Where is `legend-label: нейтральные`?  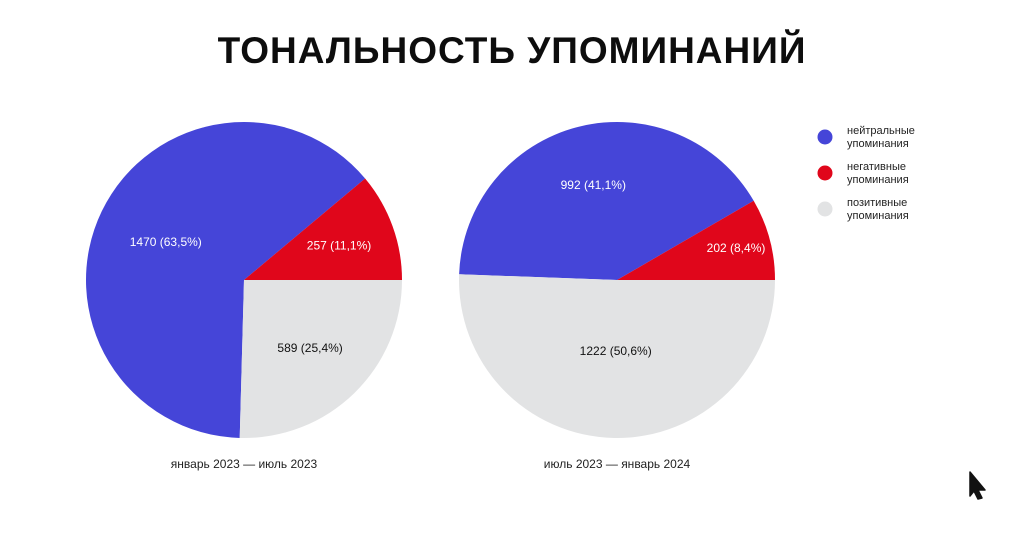 legend-label: нейтральные is located at coordinates (881, 131).